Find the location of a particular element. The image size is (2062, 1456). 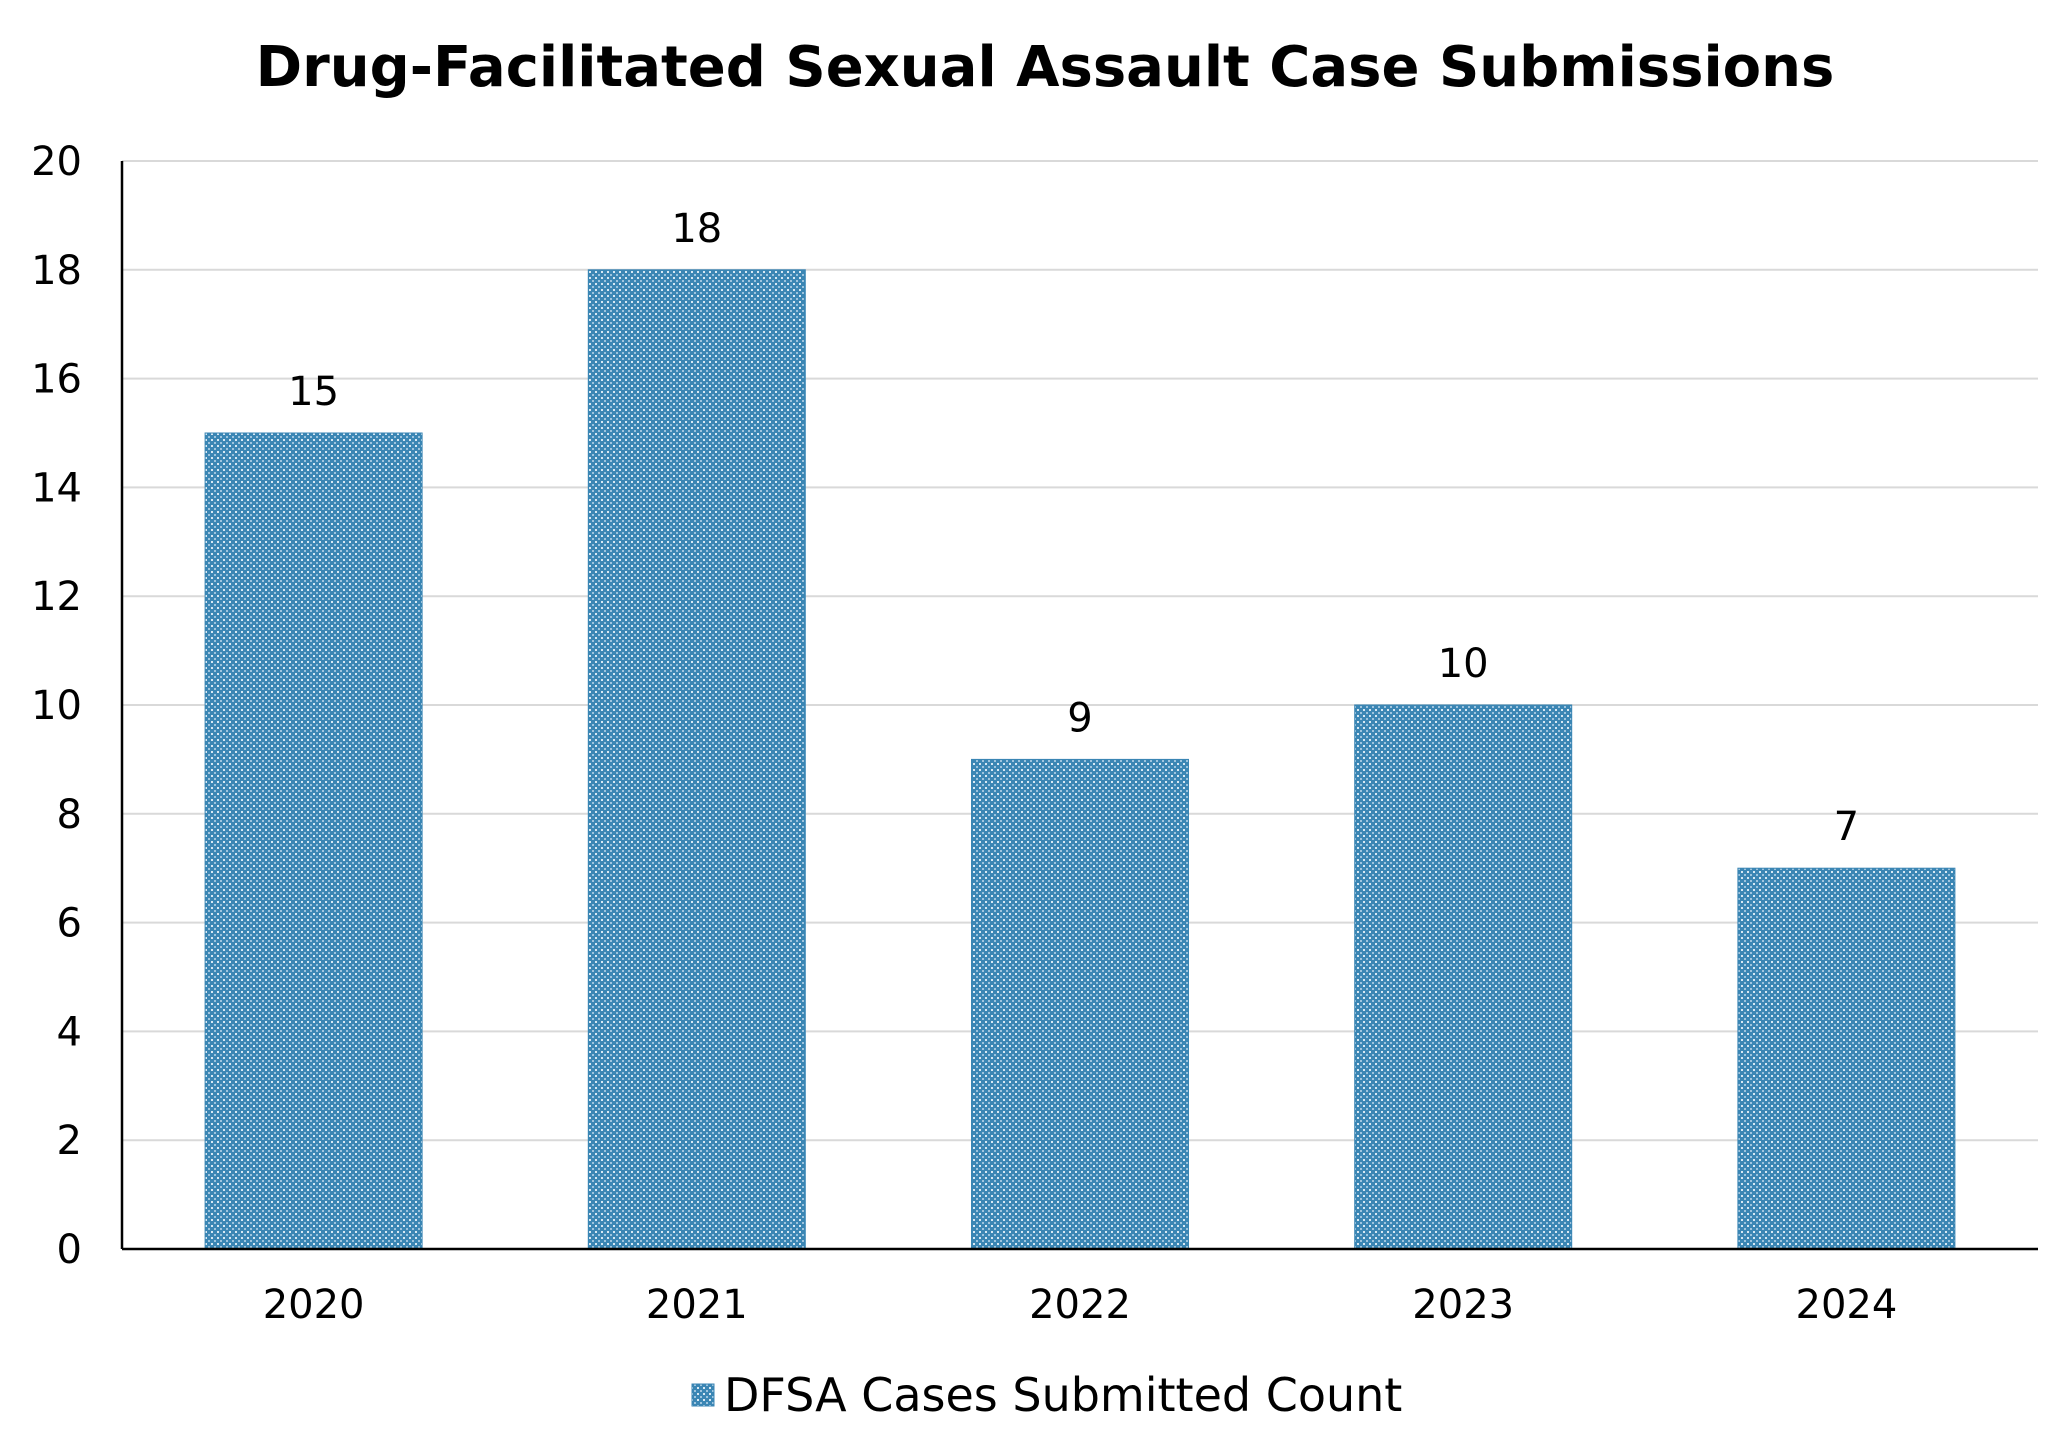

x-tick-label: 2021 is located at coordinates (697, 1305).